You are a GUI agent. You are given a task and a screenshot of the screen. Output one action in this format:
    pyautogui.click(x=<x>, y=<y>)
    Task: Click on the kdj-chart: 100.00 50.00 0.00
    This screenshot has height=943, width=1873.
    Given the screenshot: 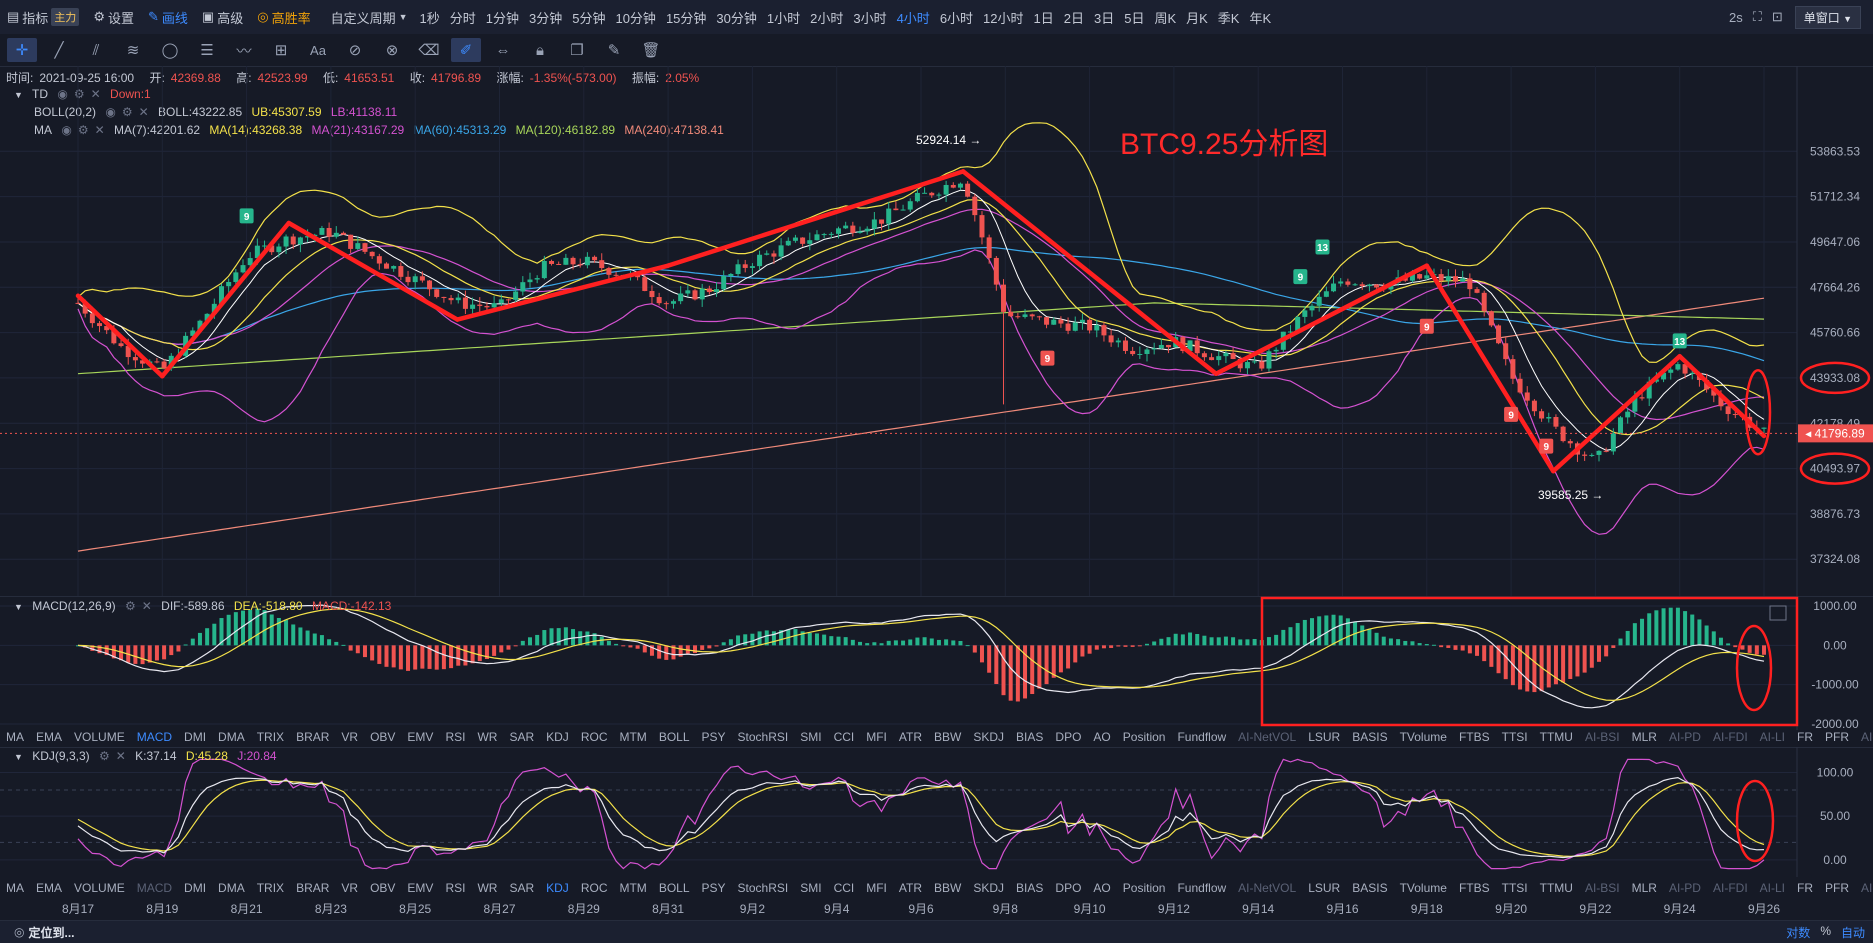 What is the action you would take?
    pyautogui.click(x=936, y=812)
    